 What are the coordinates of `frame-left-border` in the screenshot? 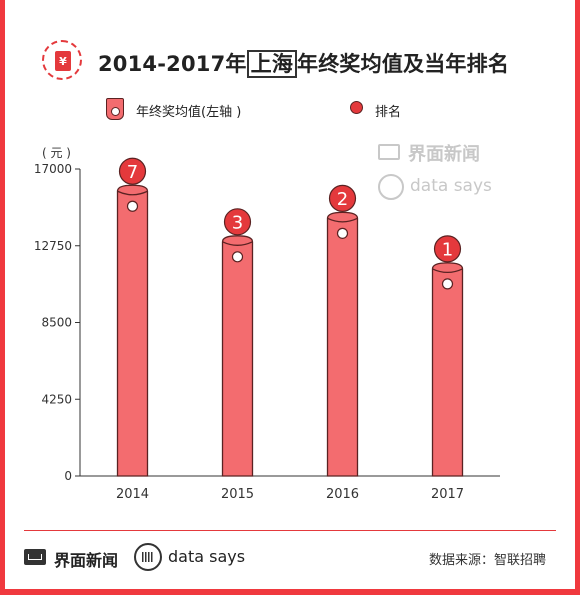 It's located at (2, 297).